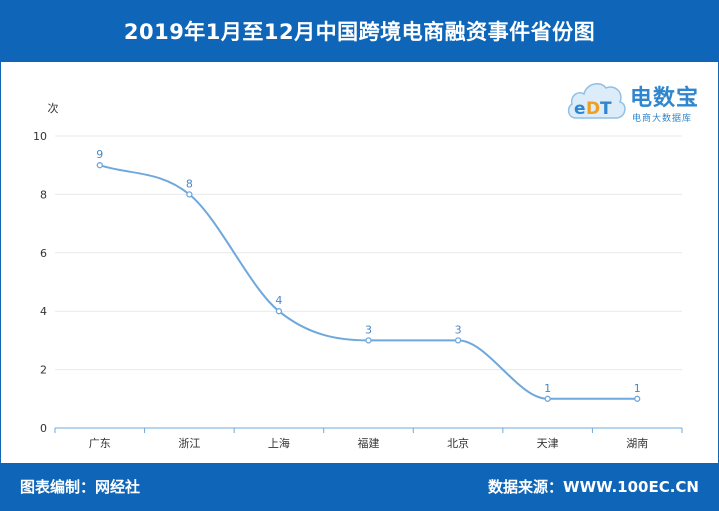  What do you see at coordinates (43, 311) in the screenshot?
I see `y-tick-label: 4` at bounding box center [43, 311].